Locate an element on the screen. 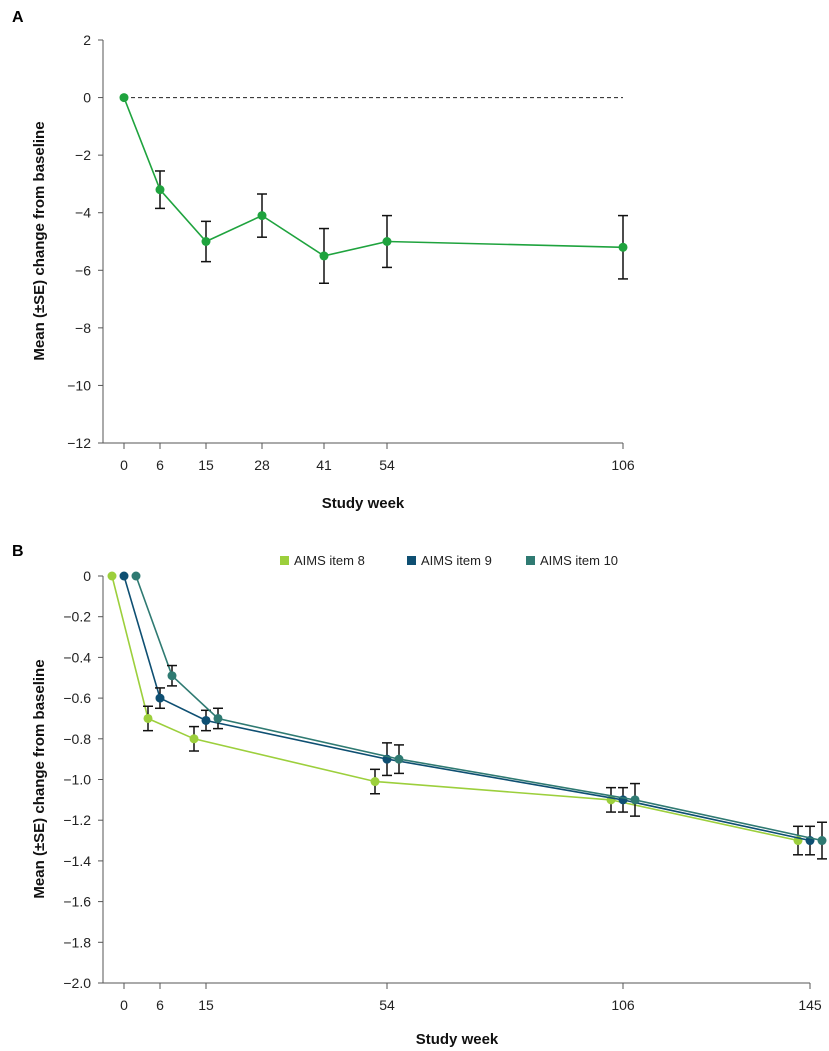 The image size is (829, 1051). legend-label-3: AIMS item 10 is located at coordinates (579, 560).